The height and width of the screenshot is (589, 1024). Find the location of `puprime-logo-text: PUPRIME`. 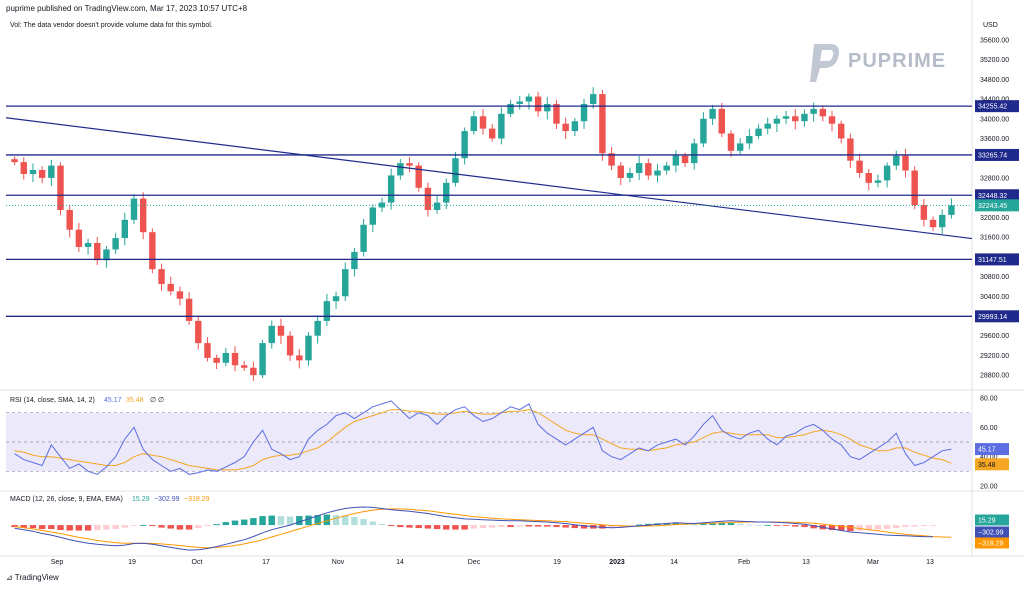

puprime-logo-text: PUPRIME is located at coordinates (897, 61).